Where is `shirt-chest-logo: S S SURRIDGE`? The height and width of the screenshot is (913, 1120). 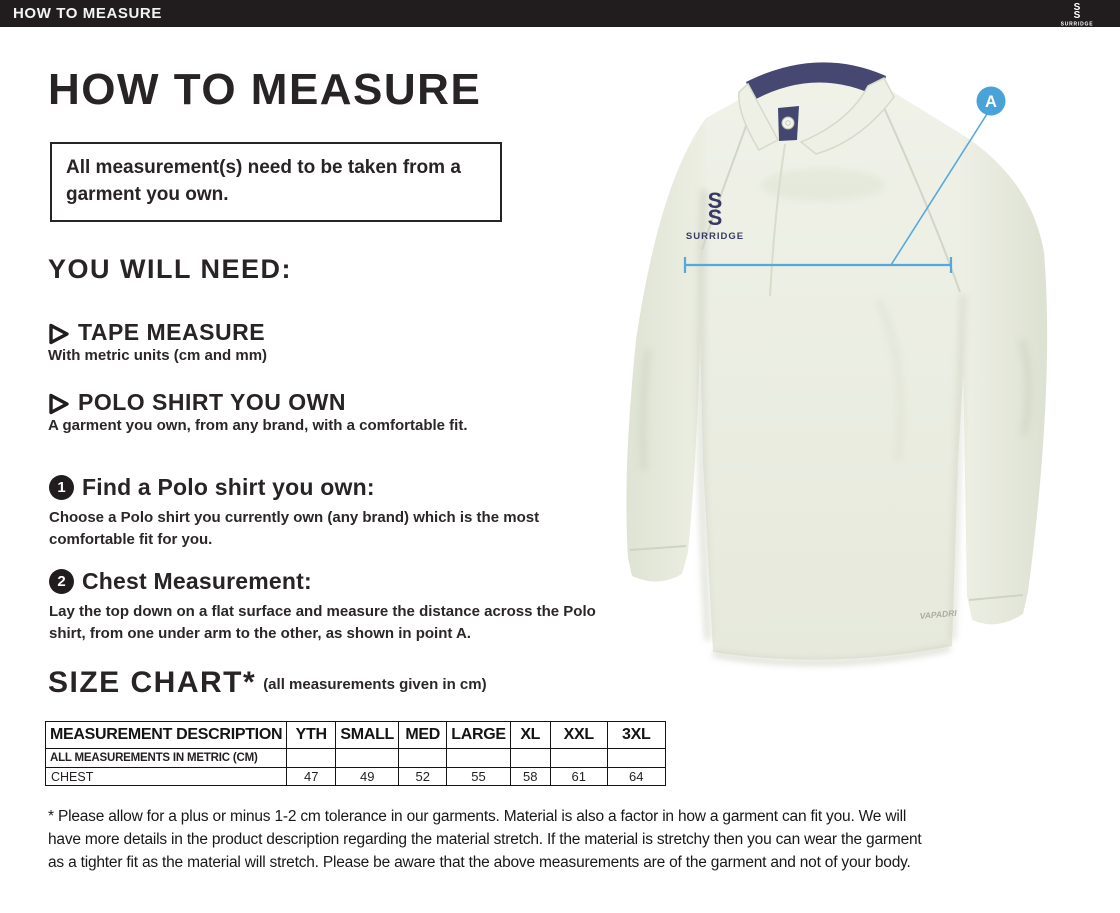
shirt-chest-logo: S S SURRIDGE is located at coordinates (715, 215).